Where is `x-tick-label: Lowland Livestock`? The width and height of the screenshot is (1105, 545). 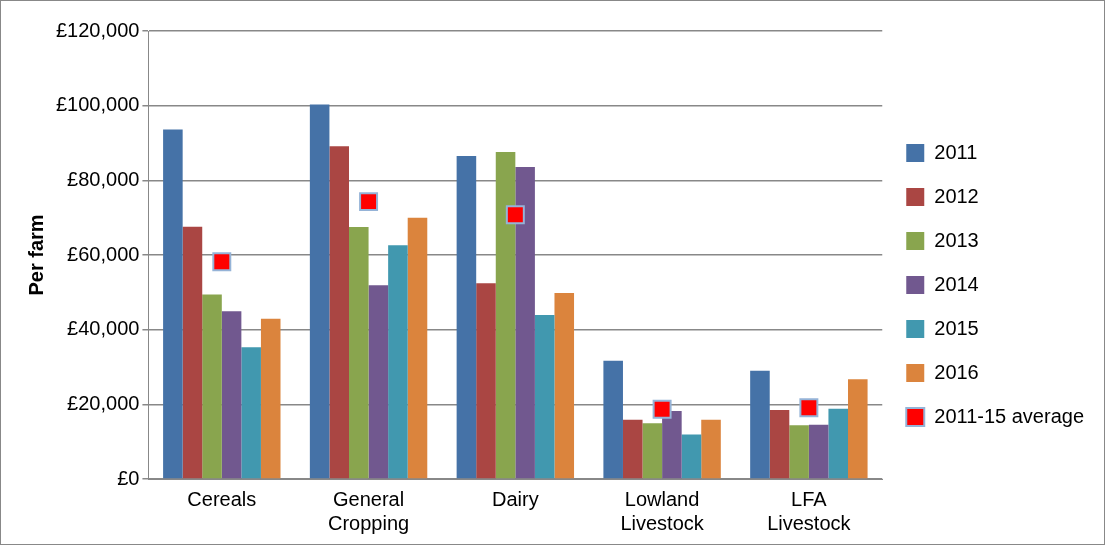 x-tick-label: Lowland Livestock is located at coordinates (662, 510).